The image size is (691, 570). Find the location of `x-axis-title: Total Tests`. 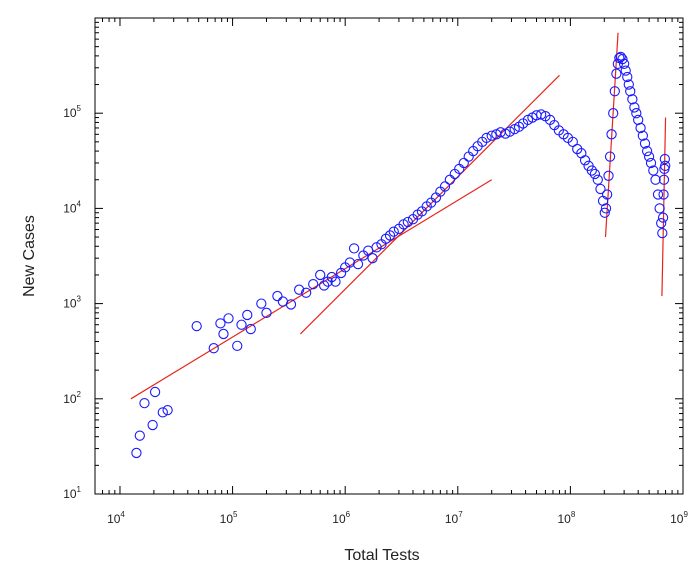

x-axis-title: Total Tests is located at coordinates (381, 555).